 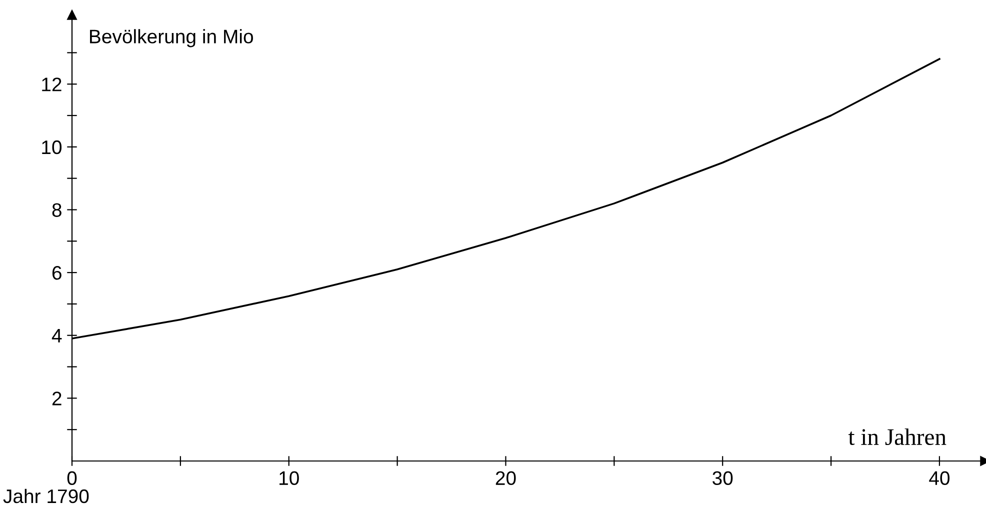 I want to click on text: Jahr 1790, so click(x=46, y=496).